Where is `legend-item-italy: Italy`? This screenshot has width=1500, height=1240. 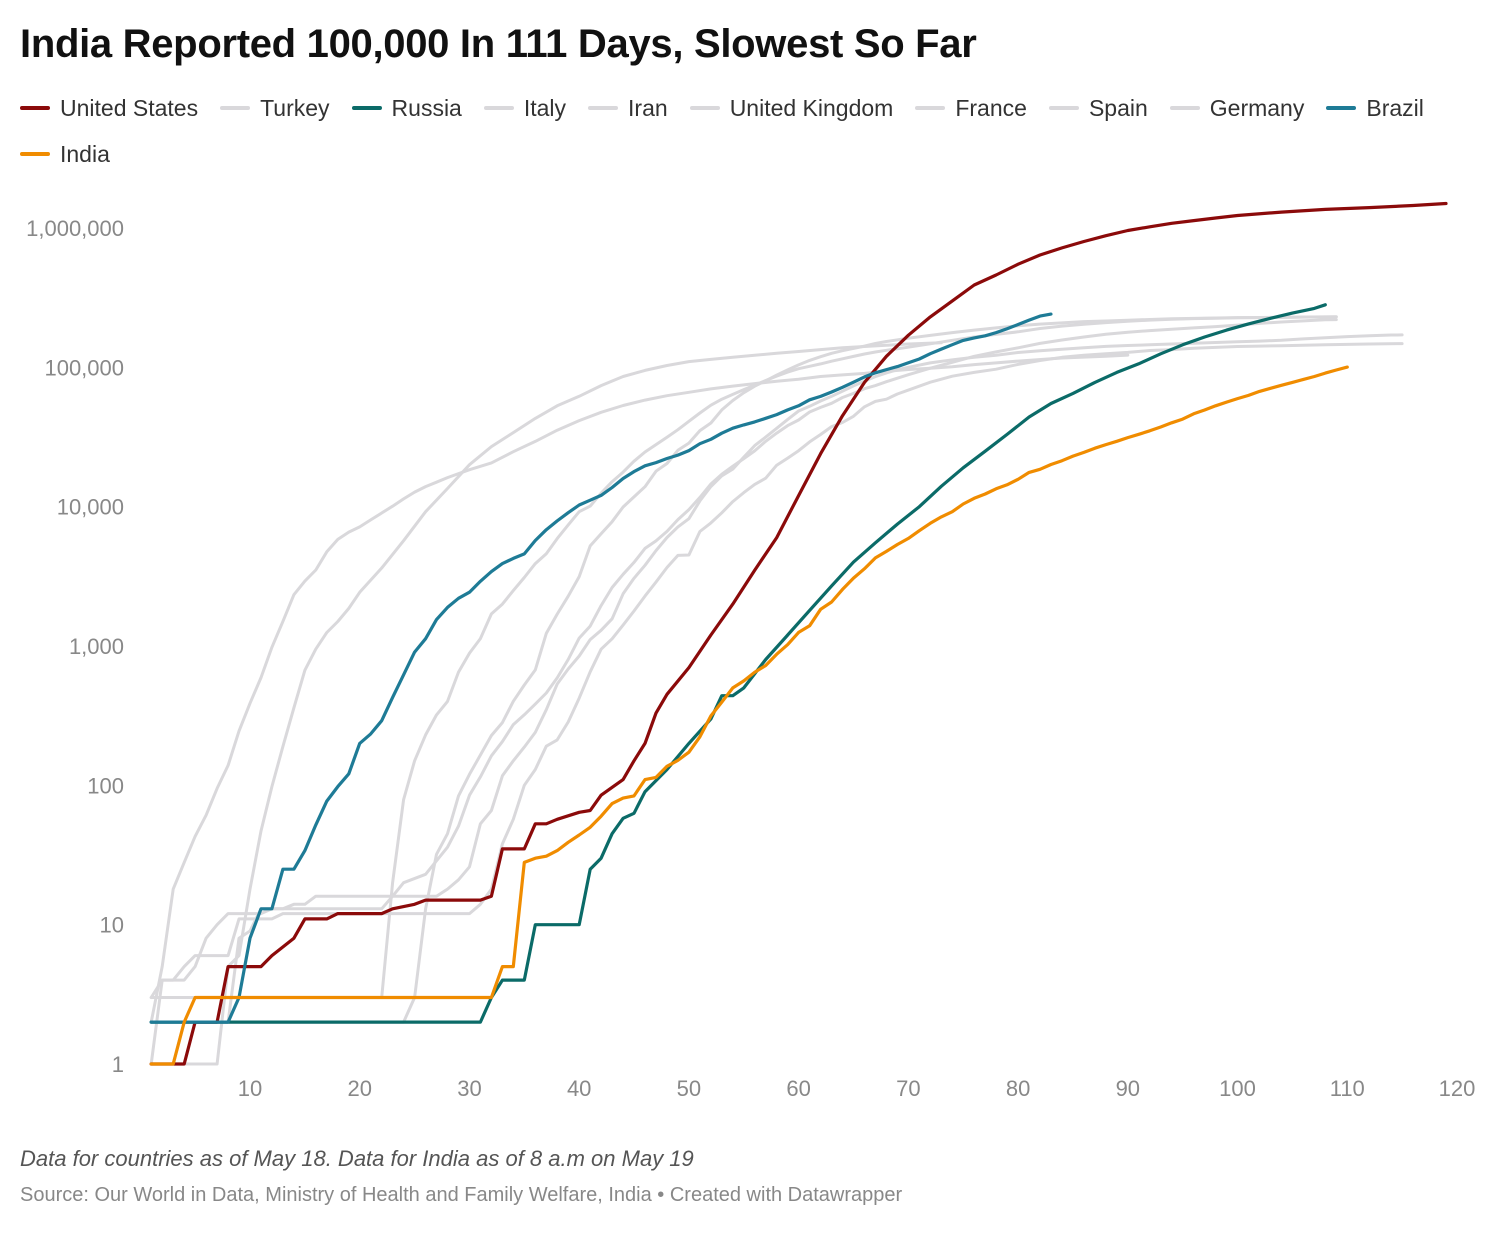 legend-item-italy: Italy is located at coordinates (525, 108).